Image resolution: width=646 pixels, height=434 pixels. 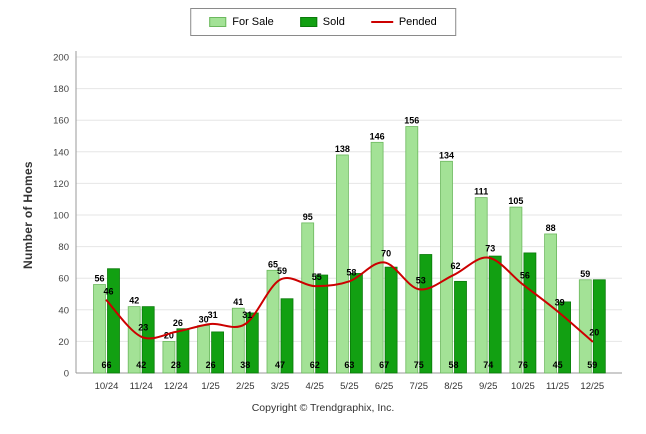 I want to click on pended-value-label: 59, so click(x=282, y=271).